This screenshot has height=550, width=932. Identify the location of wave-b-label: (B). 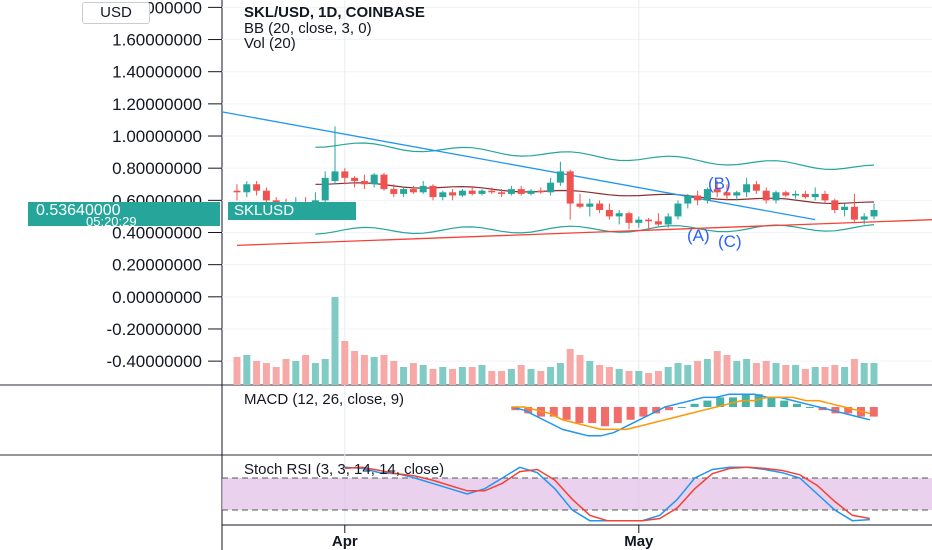
(719, 183).